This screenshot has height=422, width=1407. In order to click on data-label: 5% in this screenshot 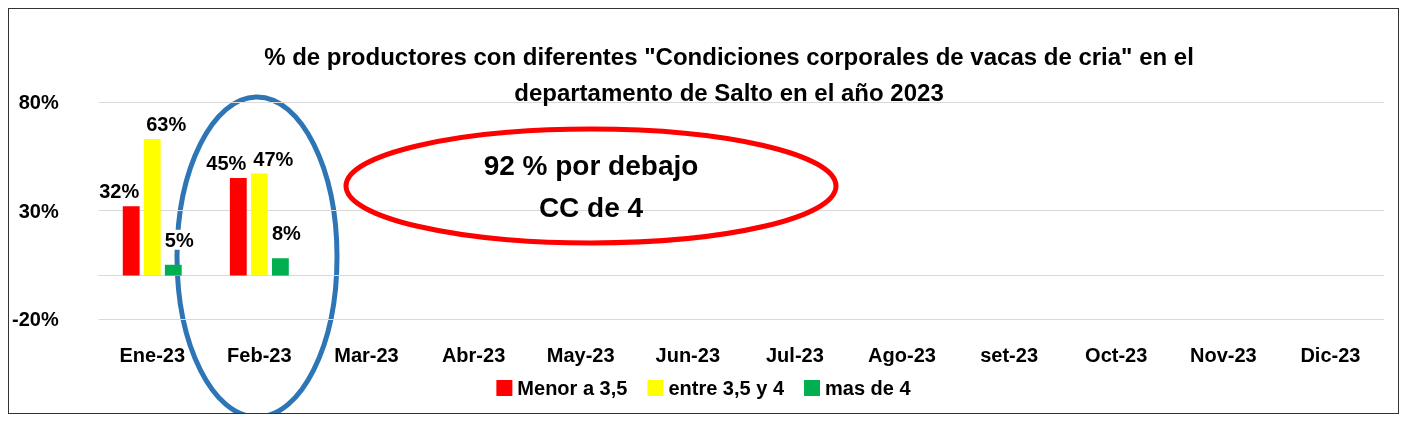, I will do `click(179, 239)`.